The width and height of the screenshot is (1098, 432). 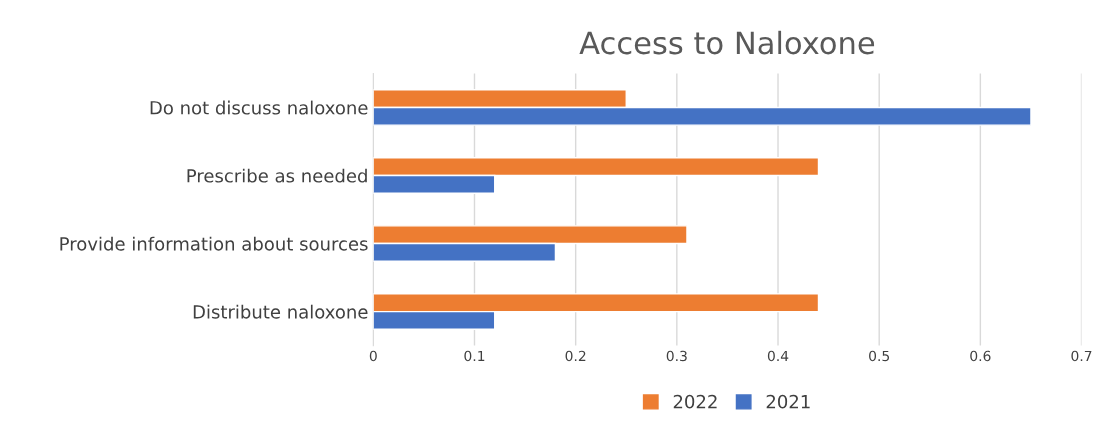 I want to click on legend-label: 2021, so click(x=788, y=401).